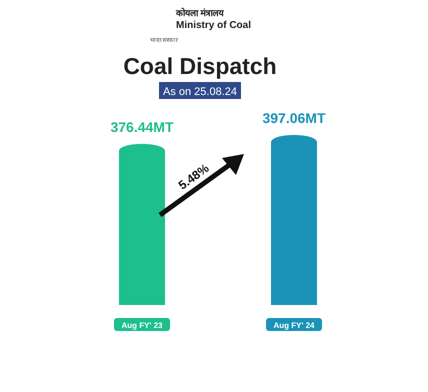 The width and height of the screenshot is (428, 392). Describe the element at coordinates (199, 12) in the screenshot. I see `text: कोयला मंत्रालय` at that location.